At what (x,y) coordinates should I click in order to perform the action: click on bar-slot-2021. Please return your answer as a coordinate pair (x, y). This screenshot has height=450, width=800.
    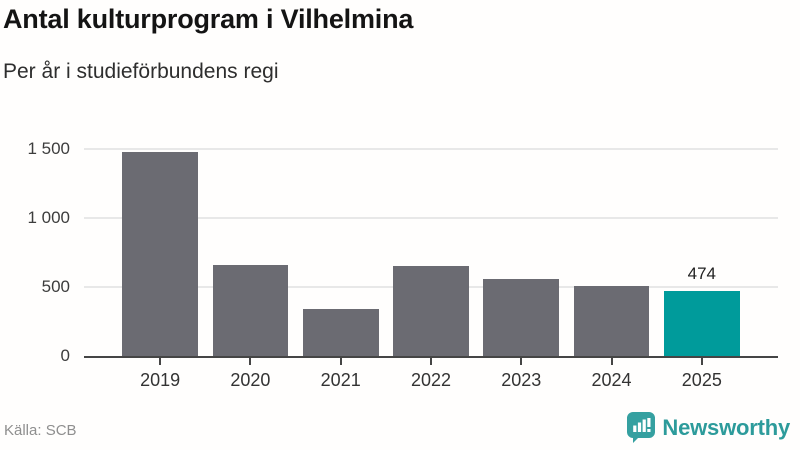
    Looking at the image, I should click on (341, 252).